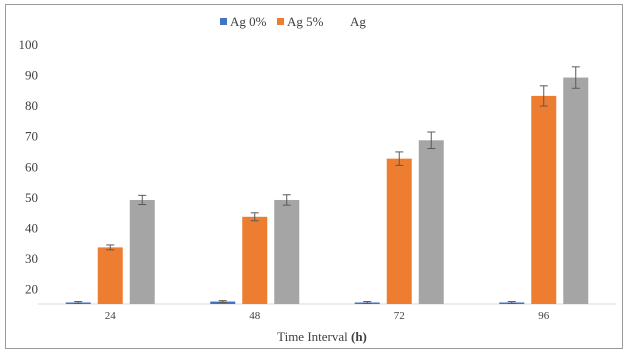 The image size is (630, 356). I want to click on legend-label: Ag 5%, so click(305, 21).